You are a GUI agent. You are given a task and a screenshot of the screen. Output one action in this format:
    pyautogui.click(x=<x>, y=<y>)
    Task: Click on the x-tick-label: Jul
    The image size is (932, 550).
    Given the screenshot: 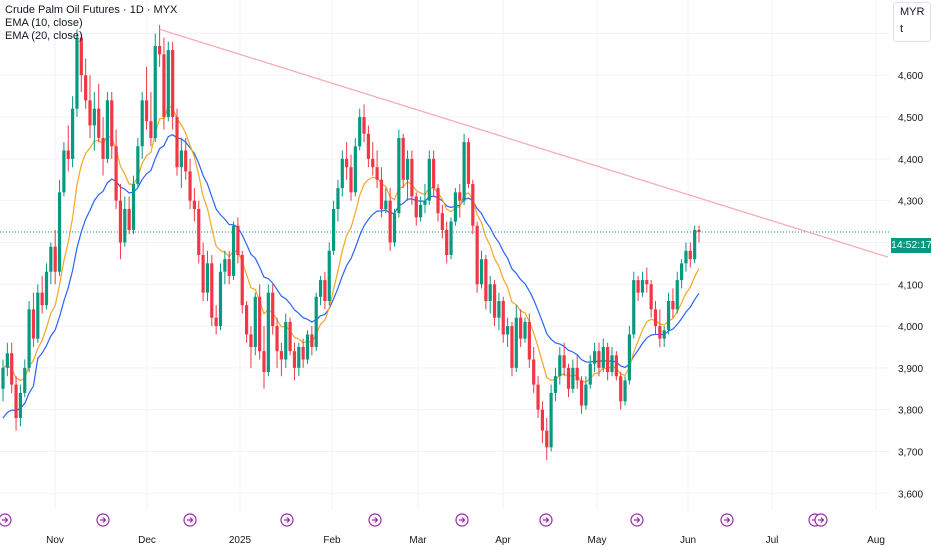 What is the action you would take?
    pyautogui.click(x=772, y=540)
    